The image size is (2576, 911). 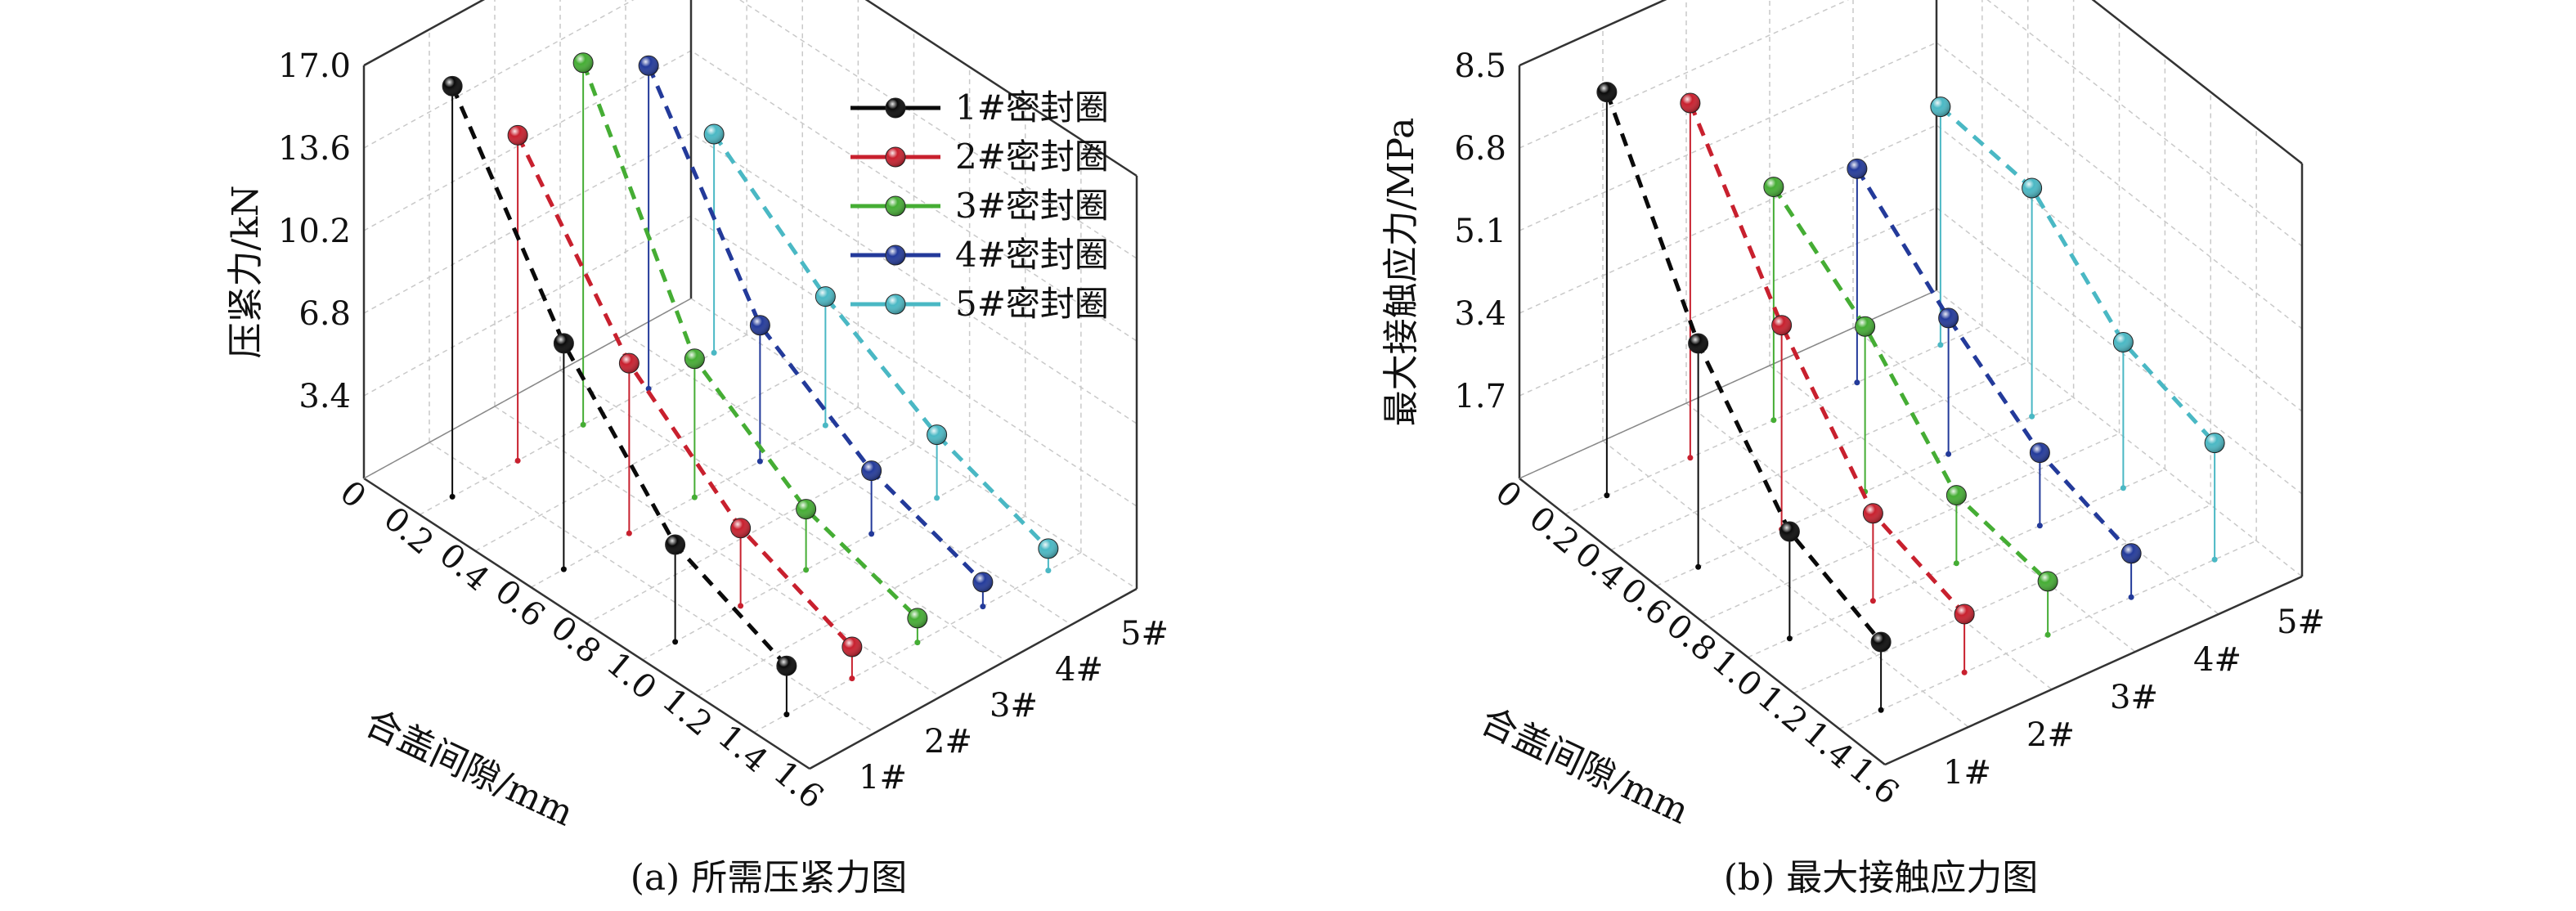 I want to click on z-tick-label: 3.4, so click(x=324, y=396).